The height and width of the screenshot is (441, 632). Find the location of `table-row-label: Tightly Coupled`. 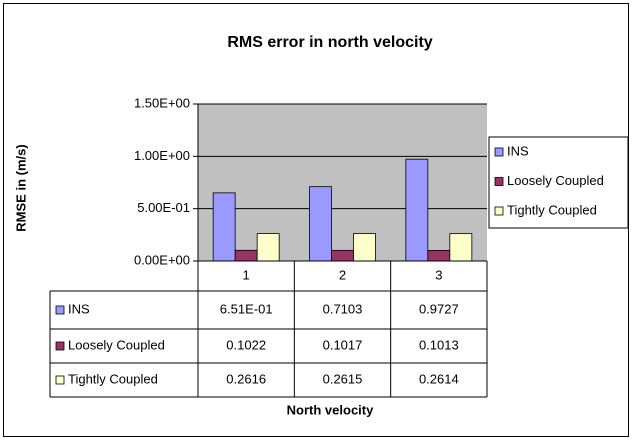

table-row-label: Tightly Coupled is located at coordinates (113, 378).